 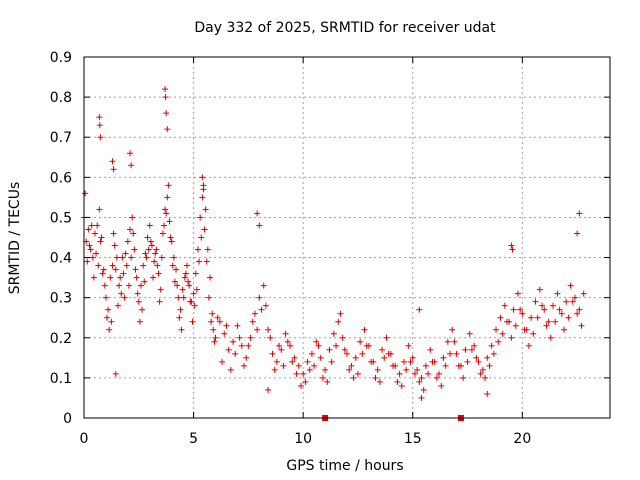 I want to click on y-tick-label: 0.1, so click(x=61, y=379).